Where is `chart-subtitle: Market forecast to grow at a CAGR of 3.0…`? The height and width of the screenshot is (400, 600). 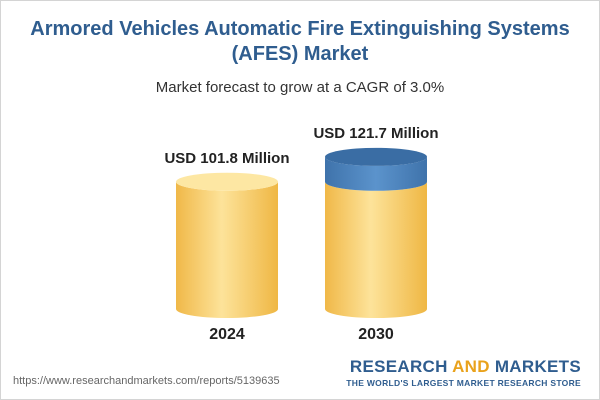
chart-subtitle: Market forecast to grow at a CAGR of 3.0… is located at coordinates (300, 87).